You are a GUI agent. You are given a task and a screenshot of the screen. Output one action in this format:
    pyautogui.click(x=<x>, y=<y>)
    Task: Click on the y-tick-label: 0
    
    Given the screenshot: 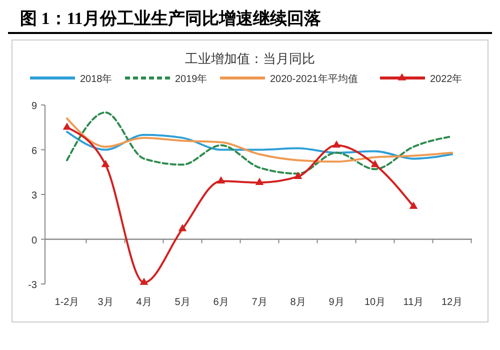 What is the action you would take?
    pyautogui.click(x=34, y=240)
    